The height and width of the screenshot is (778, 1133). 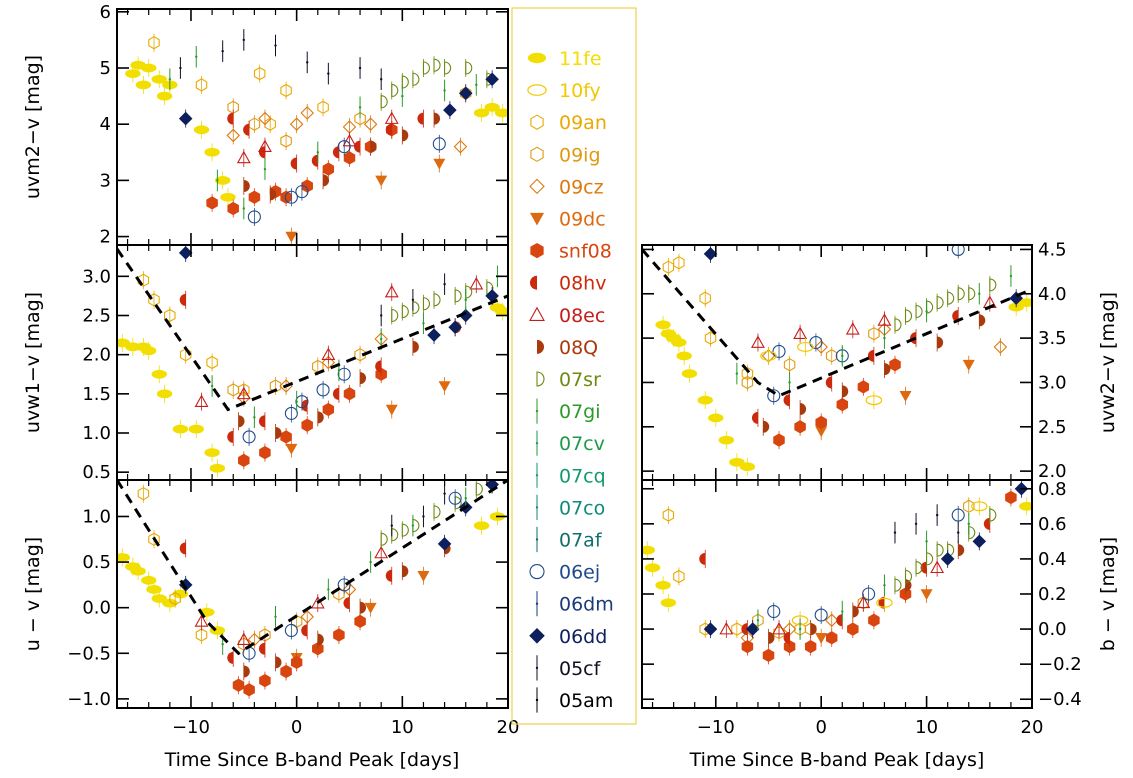 I want to click on y-axis-label-u: u − v [mag], so click(x=33, y=594).